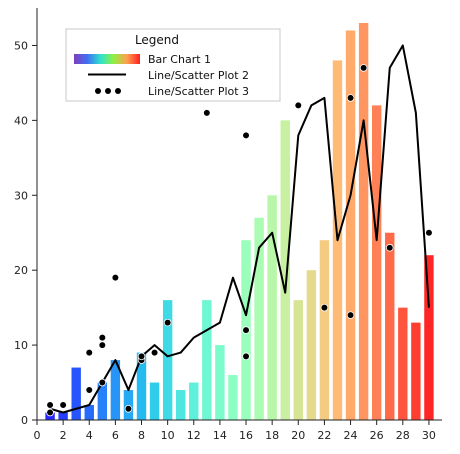  I want to click on x-tick-label: 0, so click(37, 435).